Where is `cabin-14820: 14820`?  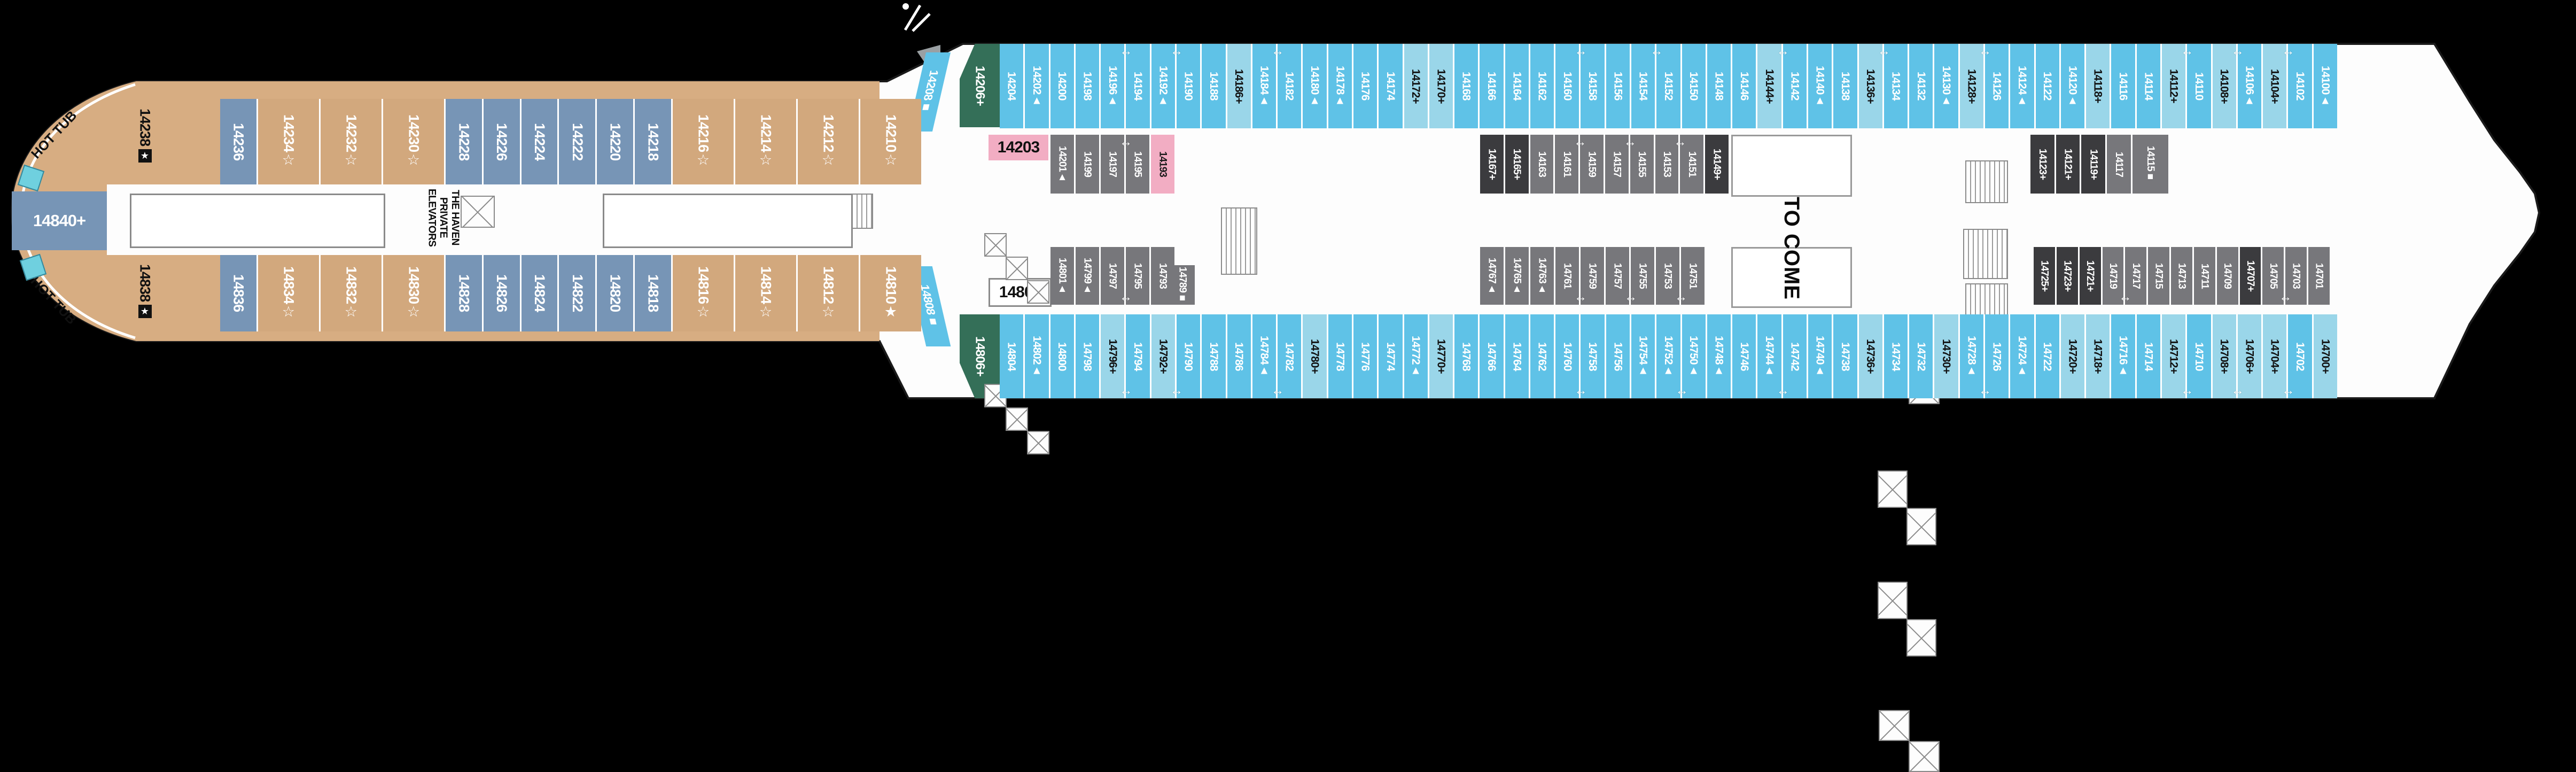 cabin-14820: 14820 is located at coordinates (615, 293).